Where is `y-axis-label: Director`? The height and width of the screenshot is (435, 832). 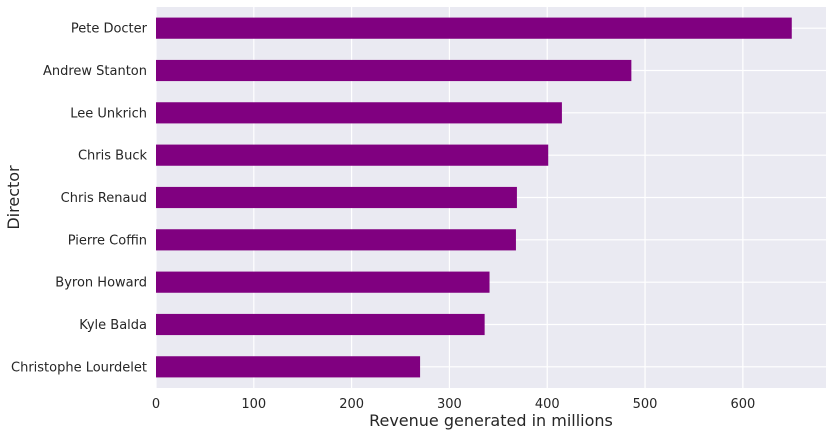
y-axis-label: Director is located at coordinates (13, 197).